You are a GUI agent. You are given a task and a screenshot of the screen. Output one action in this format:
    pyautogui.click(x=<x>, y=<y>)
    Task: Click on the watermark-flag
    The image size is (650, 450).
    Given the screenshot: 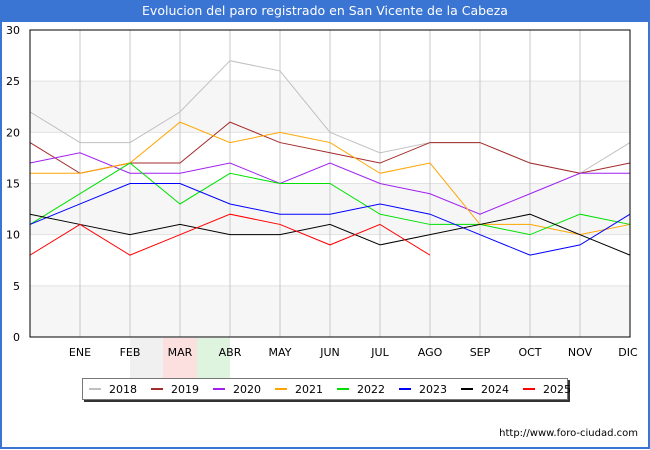 What is the action you would take?
    pyautogui.click(x=180, y=360)
    